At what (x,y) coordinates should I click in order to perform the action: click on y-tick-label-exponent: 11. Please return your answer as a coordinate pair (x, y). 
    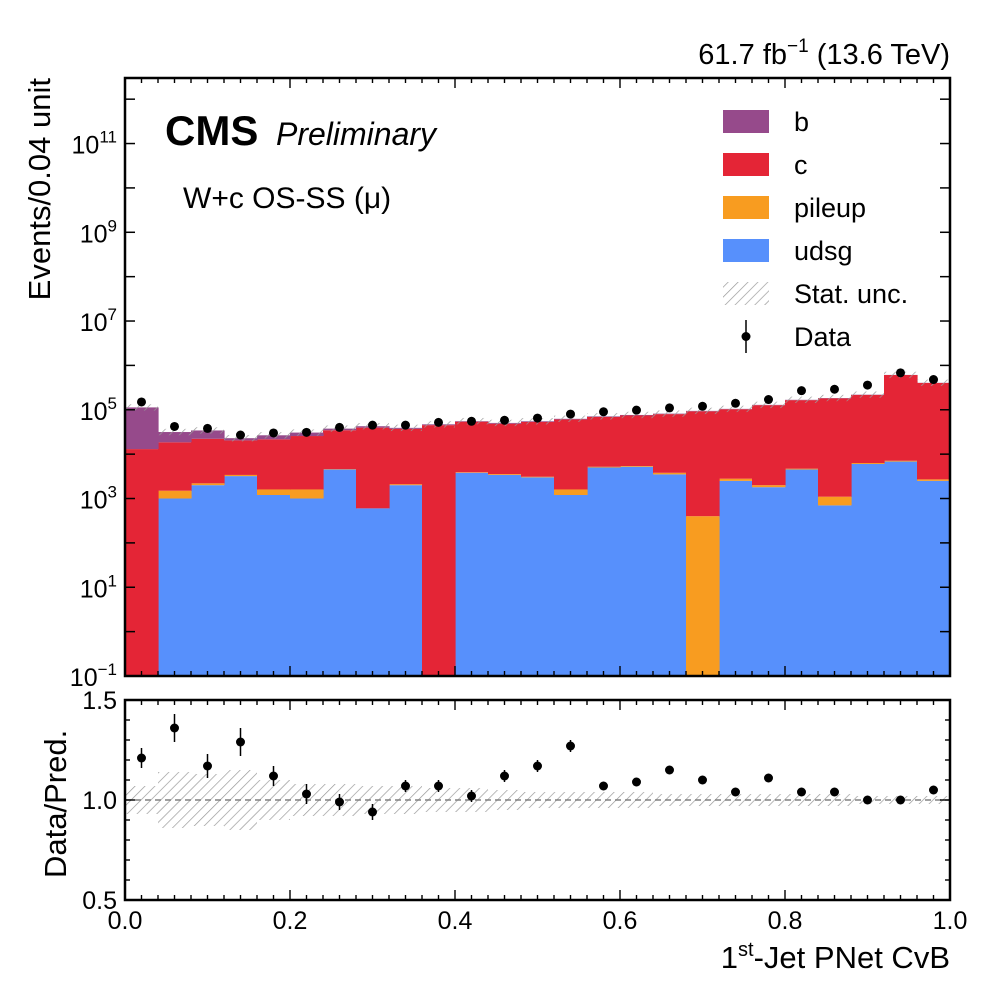
    Looking at the image, I should click on (108, 137).